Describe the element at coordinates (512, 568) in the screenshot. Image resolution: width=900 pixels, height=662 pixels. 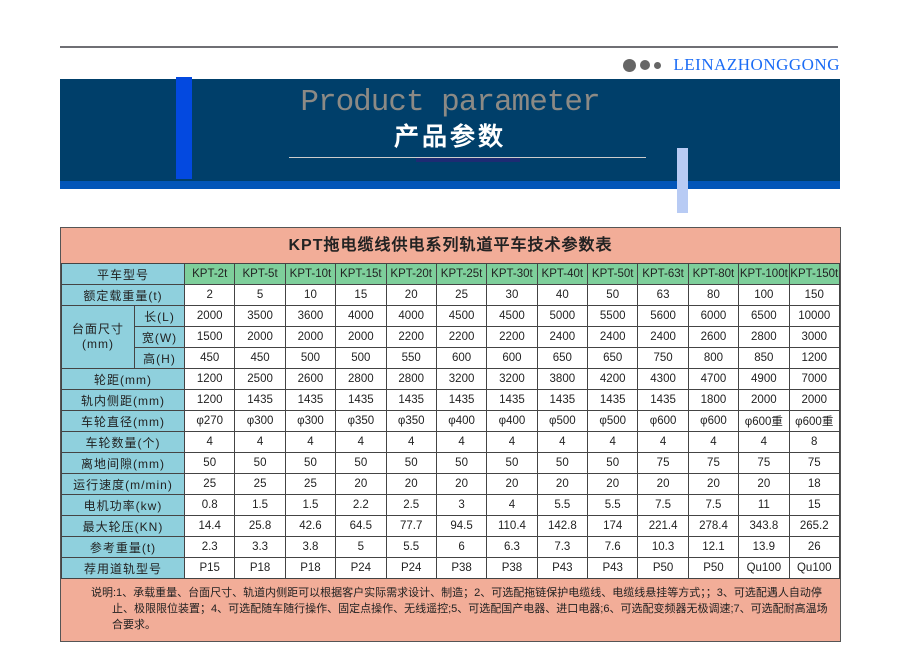
I see `cell-value: P38` at that location.